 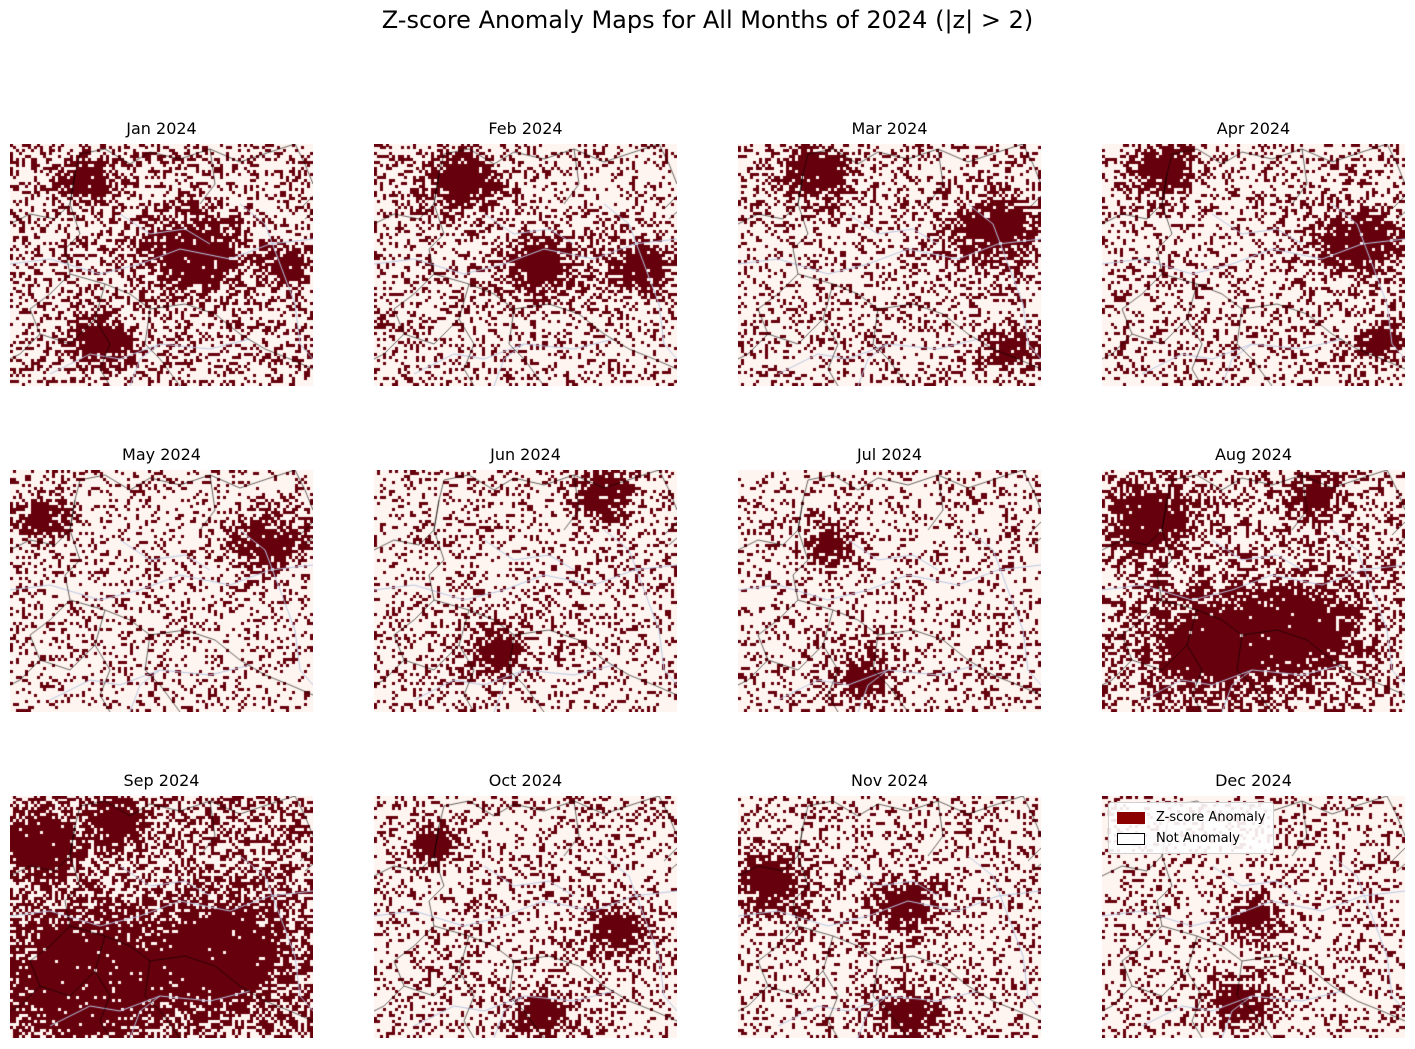 What do you see at coordinates (525, 454) in the screenshot?
I see `panel-title: Jun 2024` at bounding box center [525, 454].